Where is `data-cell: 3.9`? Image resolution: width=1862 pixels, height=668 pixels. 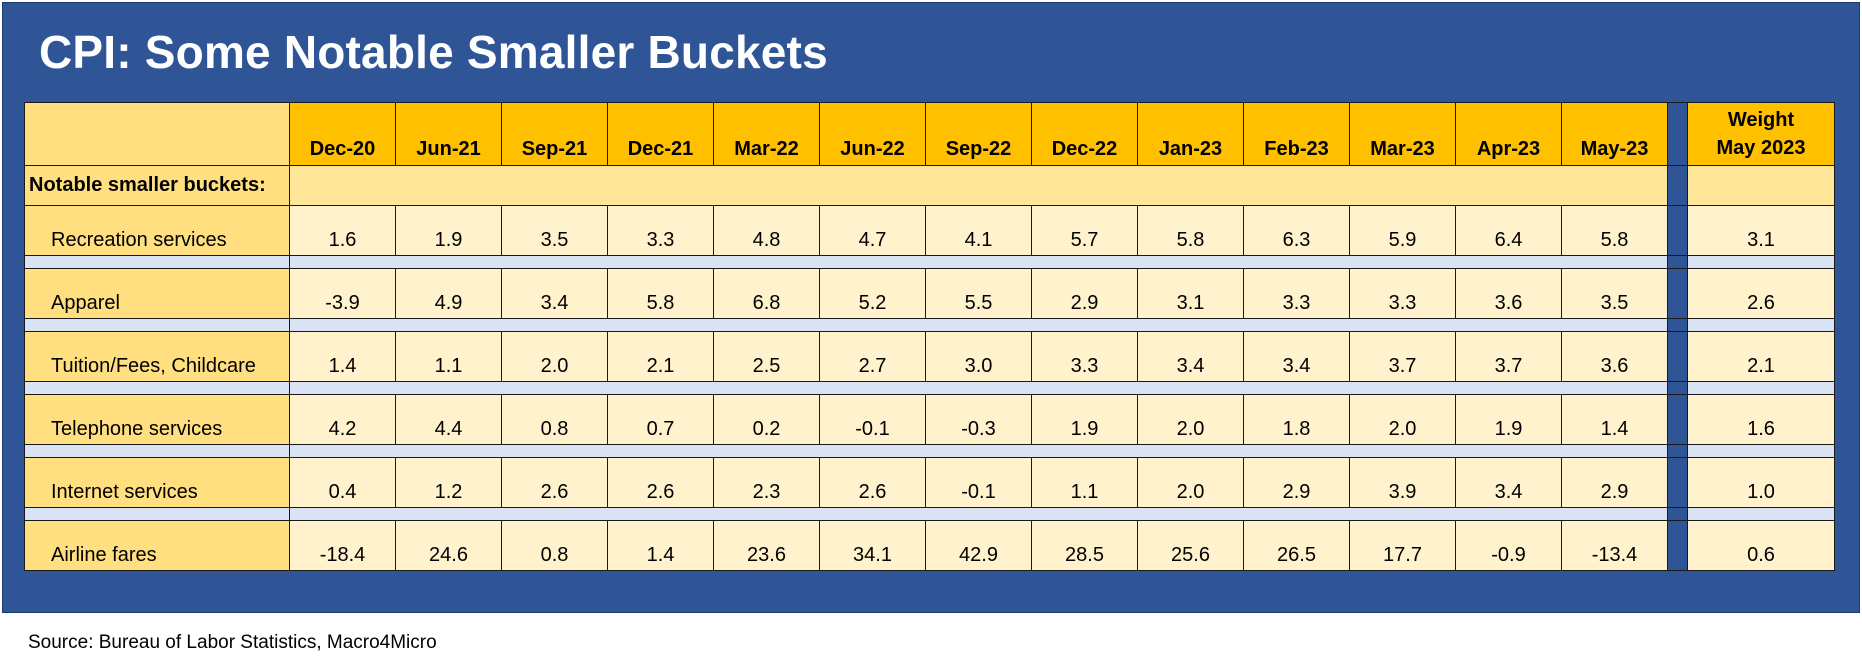
data-cell: 3.9 is located at coordinates (1402, 482).